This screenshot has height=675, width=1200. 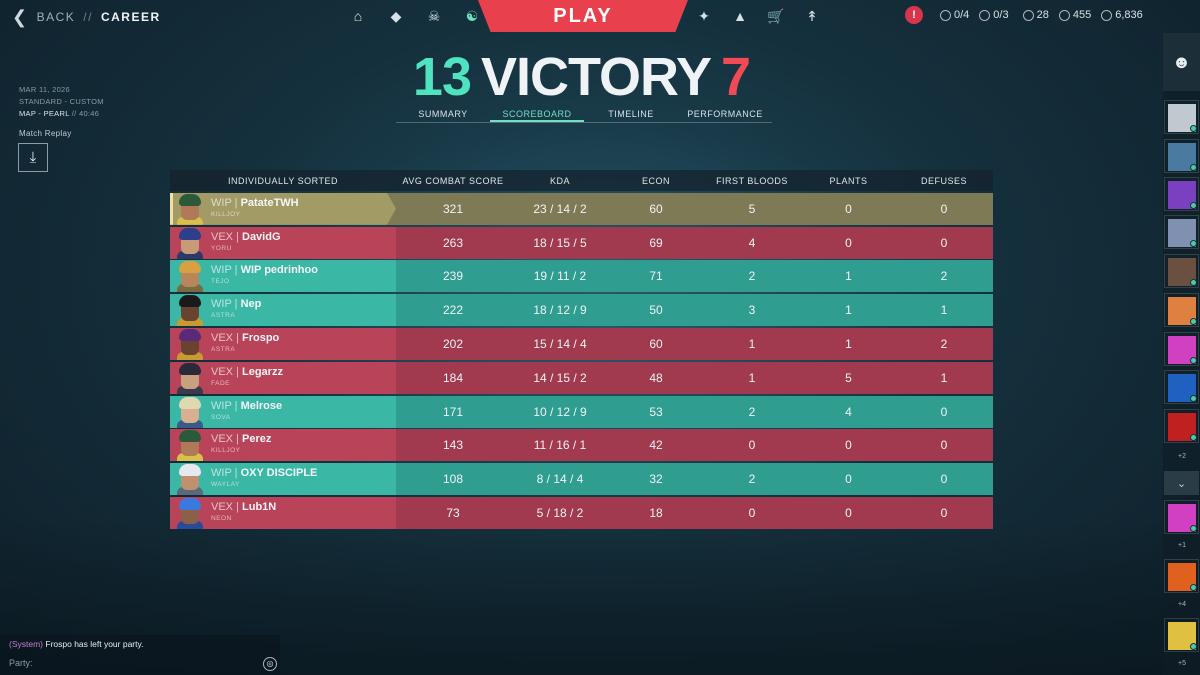 What do you see at coordinates (283, 512) in the screenshot?
I see `player-cell: VEX | Lub1N NEON` at bounding box center [283, 512].